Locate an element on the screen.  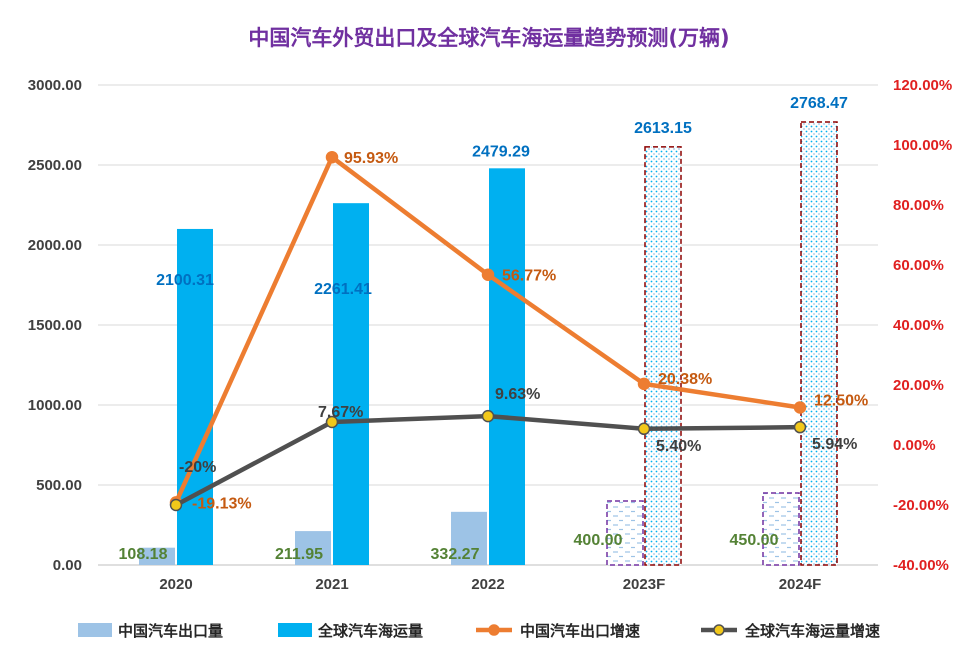
export-volume-label: 332.27 is located at coordinates (455, 554).